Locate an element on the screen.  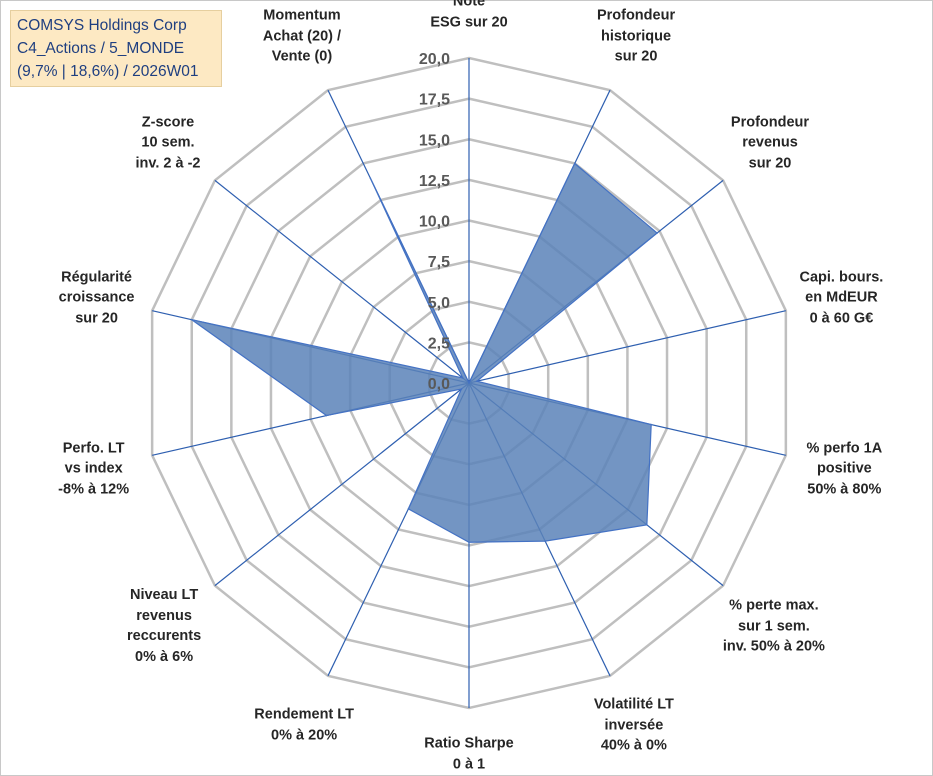
axis-label-line: reccurents is located at coordinates (164, 636).